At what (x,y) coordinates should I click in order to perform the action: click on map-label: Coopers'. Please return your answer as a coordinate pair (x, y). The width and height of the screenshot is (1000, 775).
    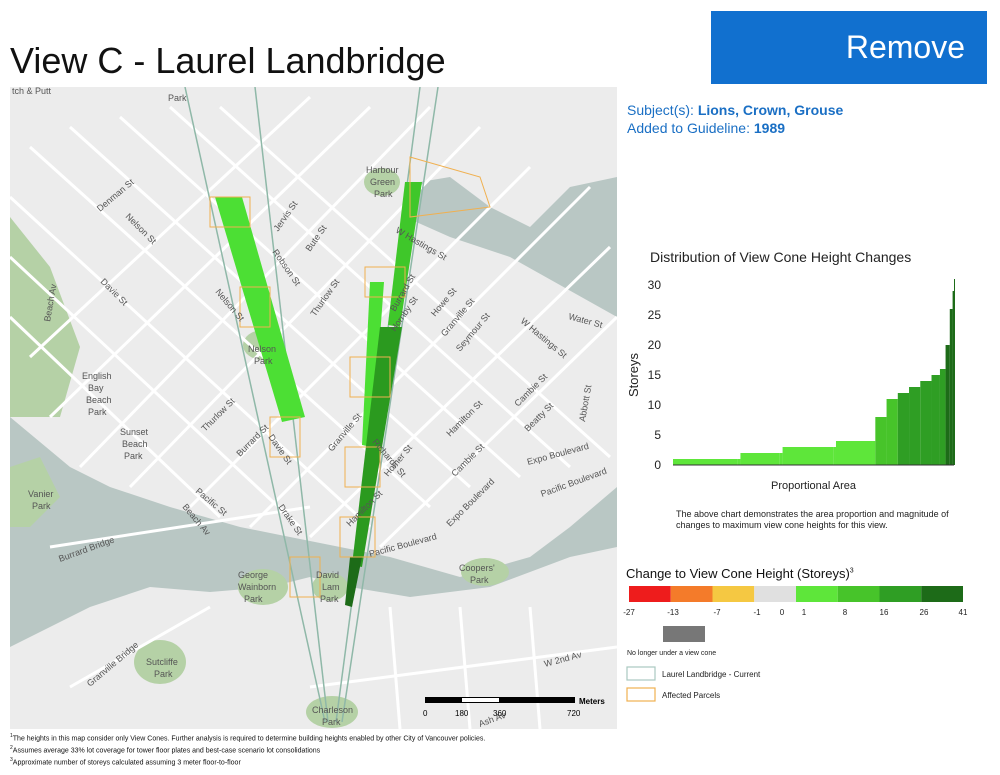
    Looking at the image, I should click on (477, 568).